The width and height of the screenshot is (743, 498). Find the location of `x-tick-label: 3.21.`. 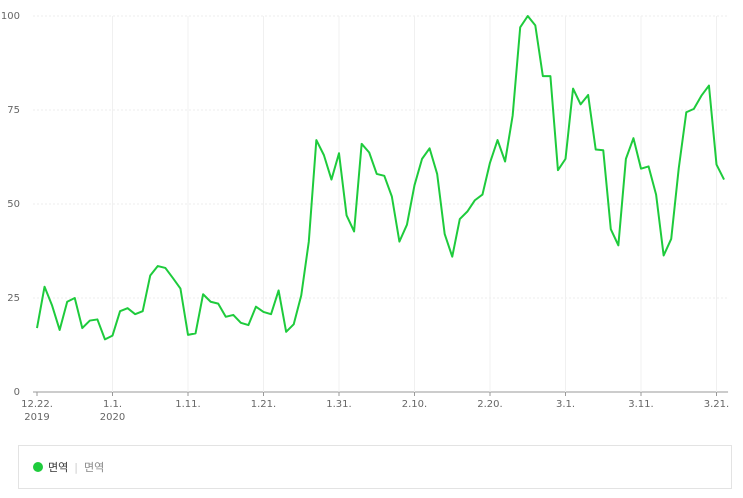

x-tick-label: 3.21. is located at coordinates (716, 404).